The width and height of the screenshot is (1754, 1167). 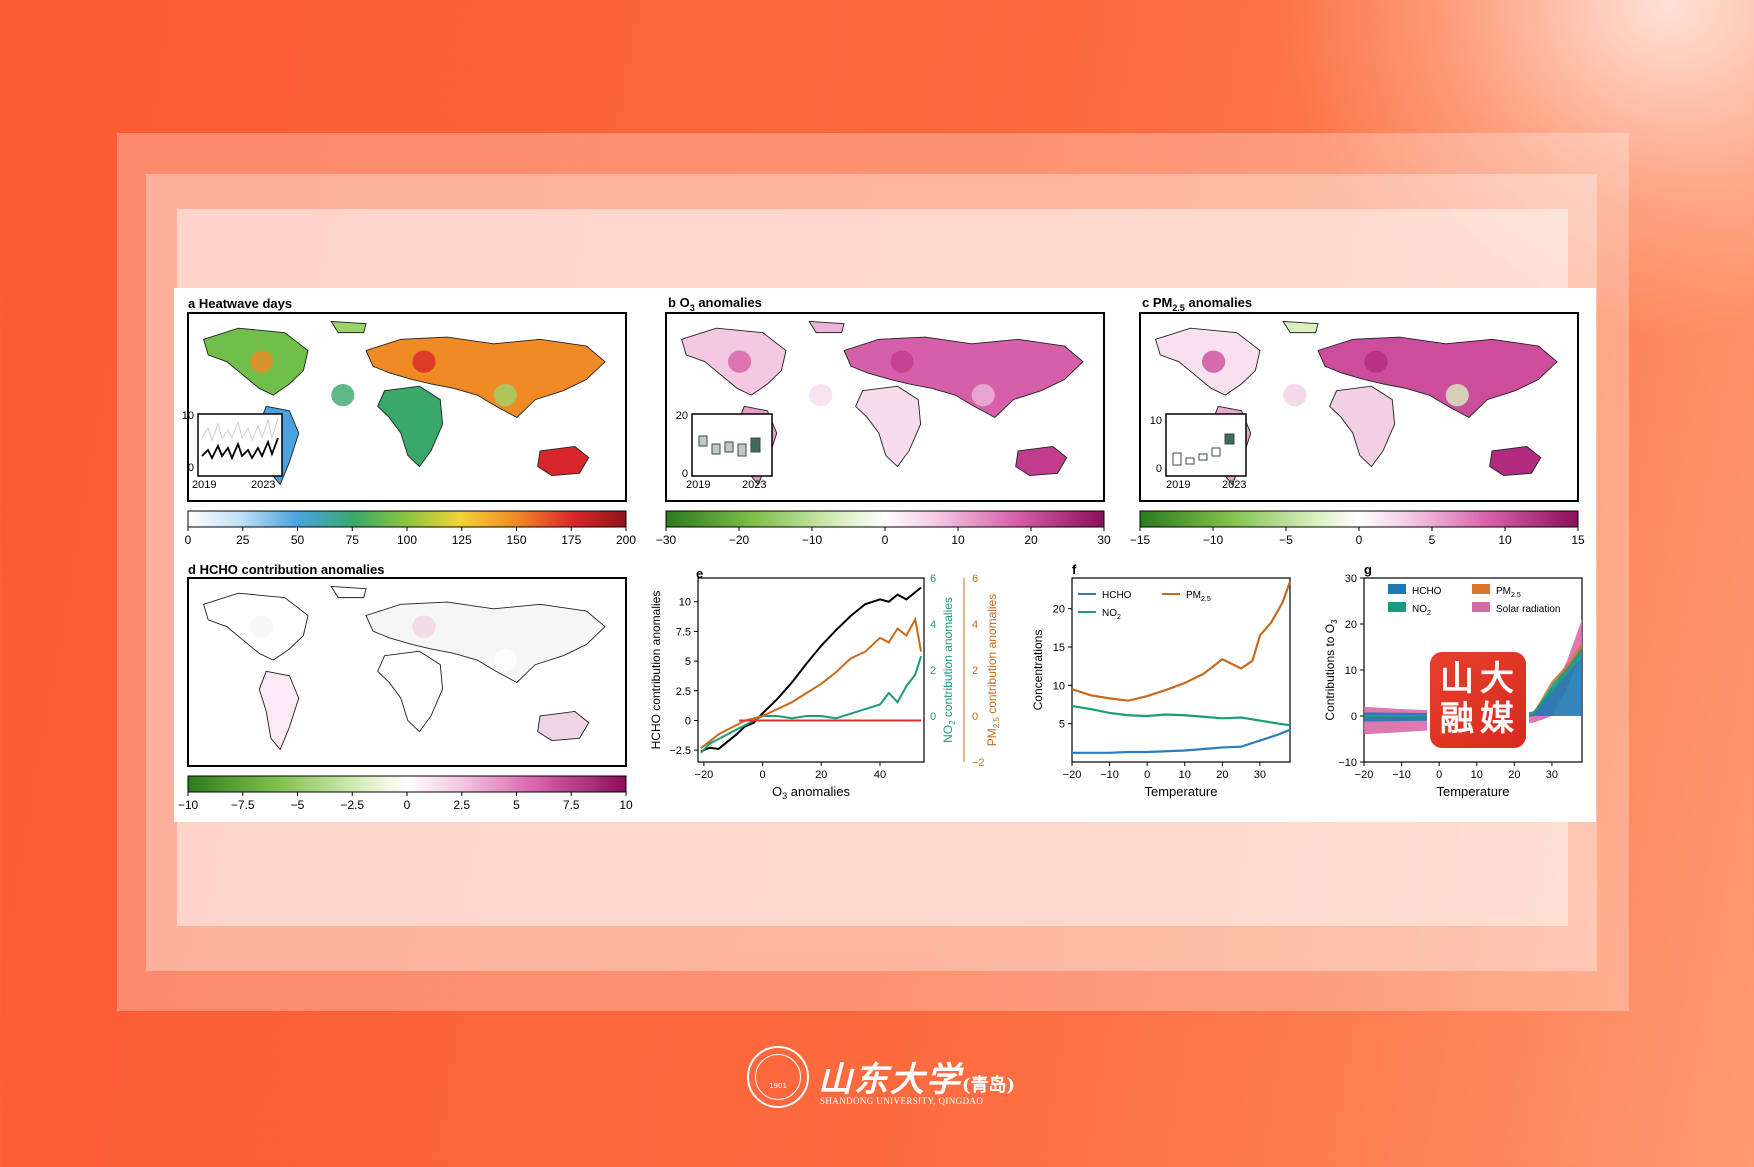 What do you see at coordinates (1031, 540) in the screenshot?
I see `colorbar-tick-label: 20` at bounding box center [1031, 540].